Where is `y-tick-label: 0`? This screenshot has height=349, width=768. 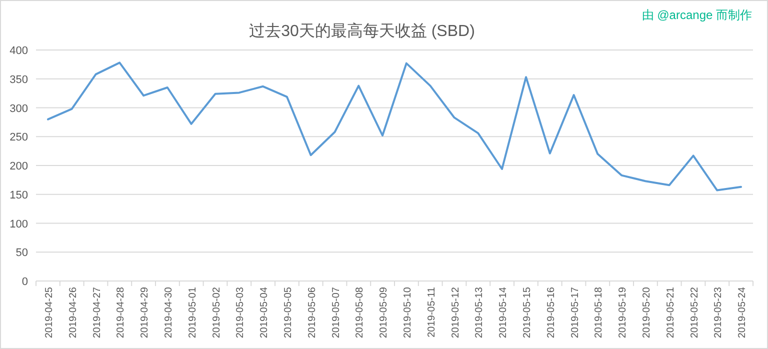
y-tick-label: 0 is located at coordinates (25, 282).